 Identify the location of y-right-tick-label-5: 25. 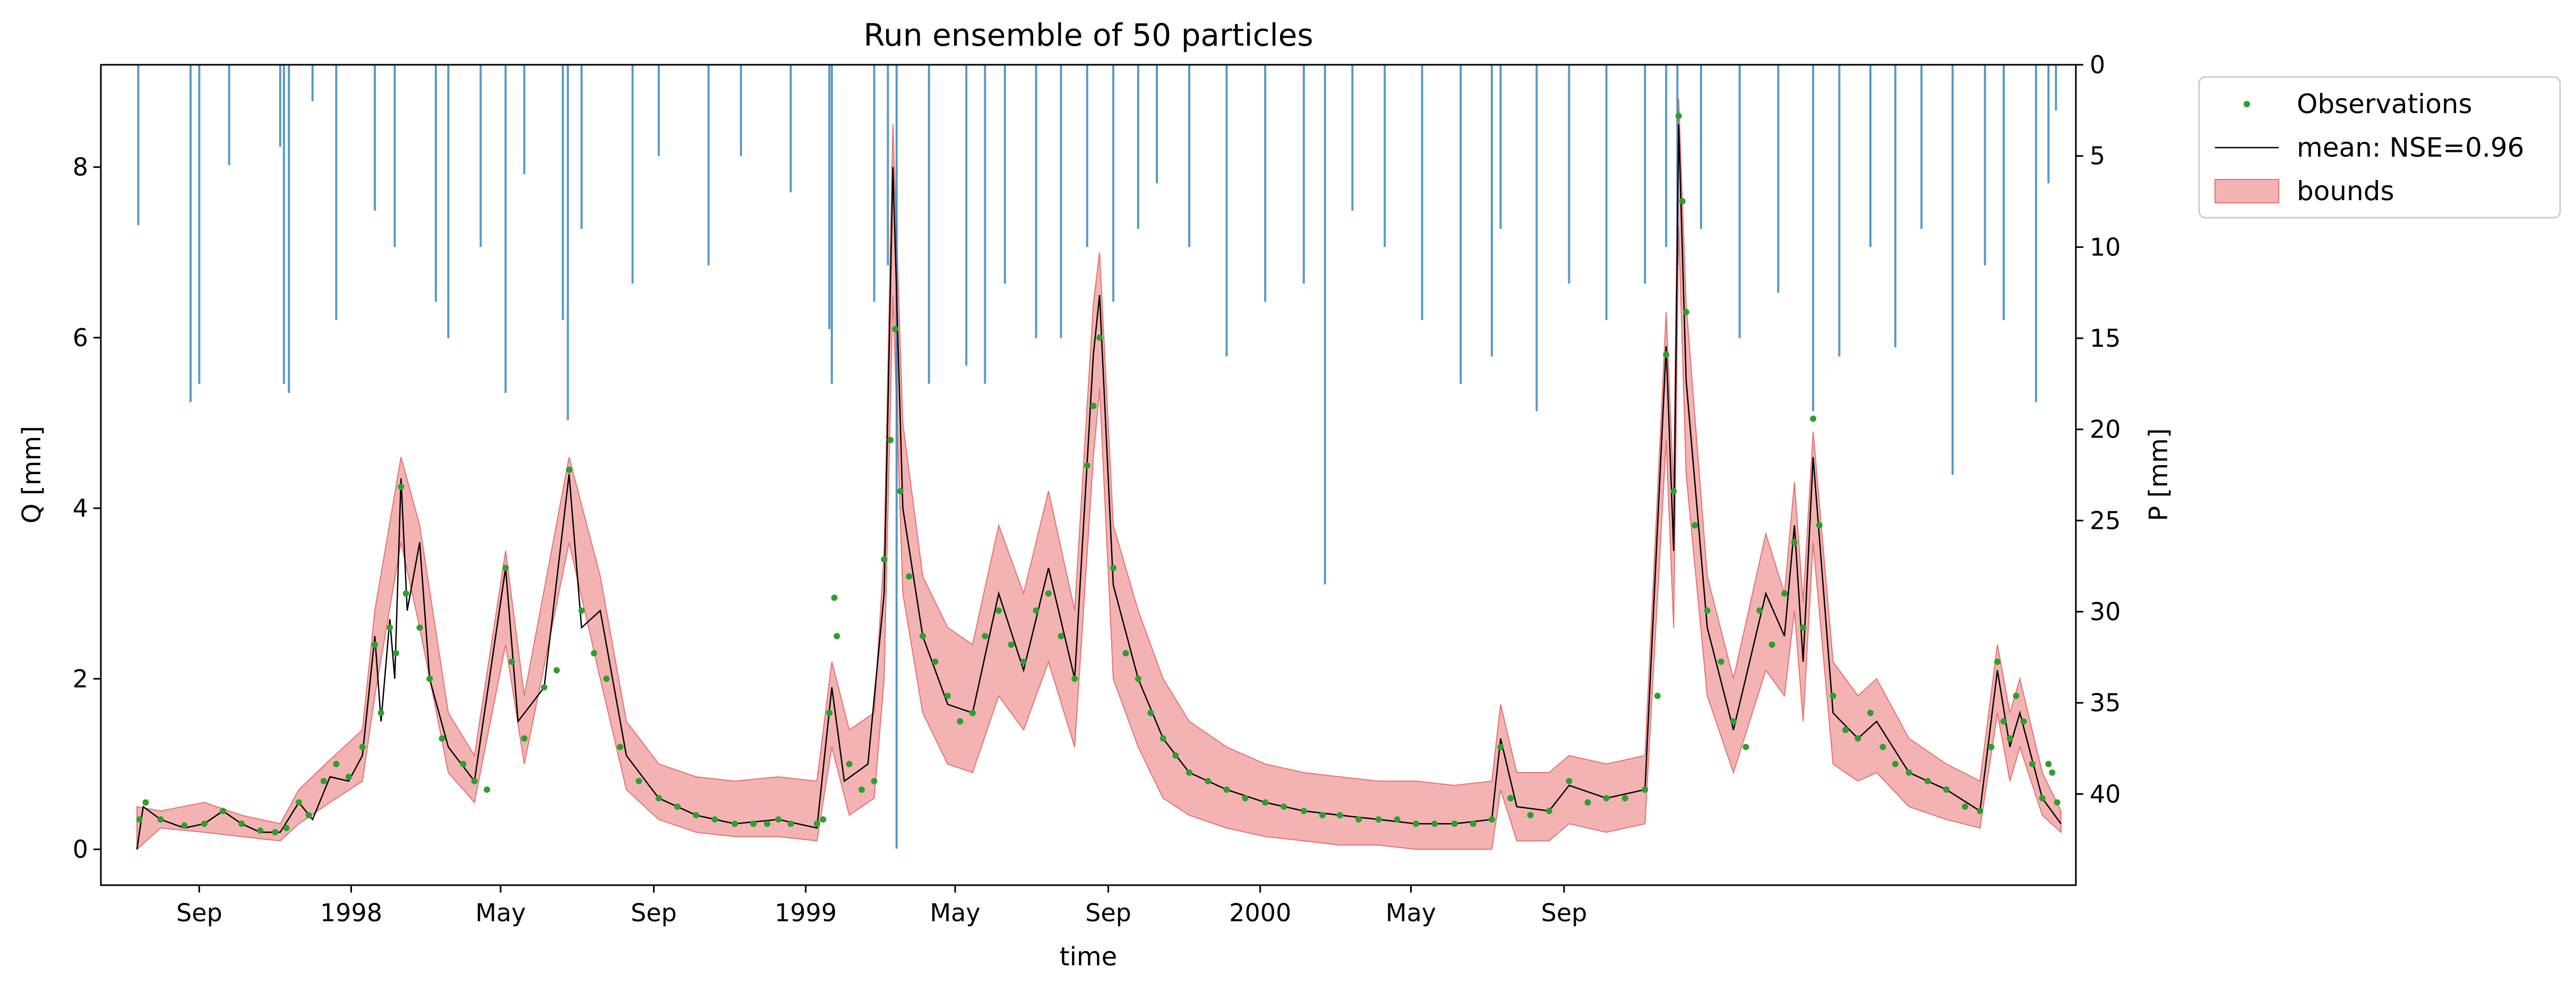
(2106, 520).